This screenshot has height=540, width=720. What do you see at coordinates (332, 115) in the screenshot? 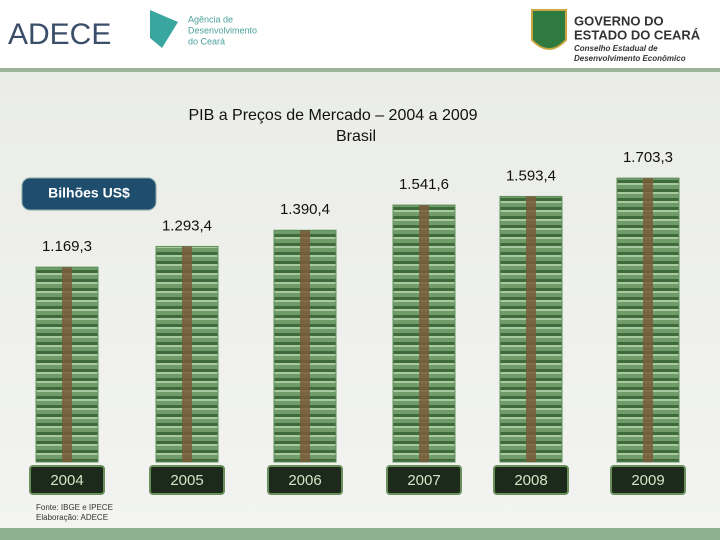
I see `chart-title: PIB a Preços de Mercado – 2004 a 2009` at bounding box center [332, 115].